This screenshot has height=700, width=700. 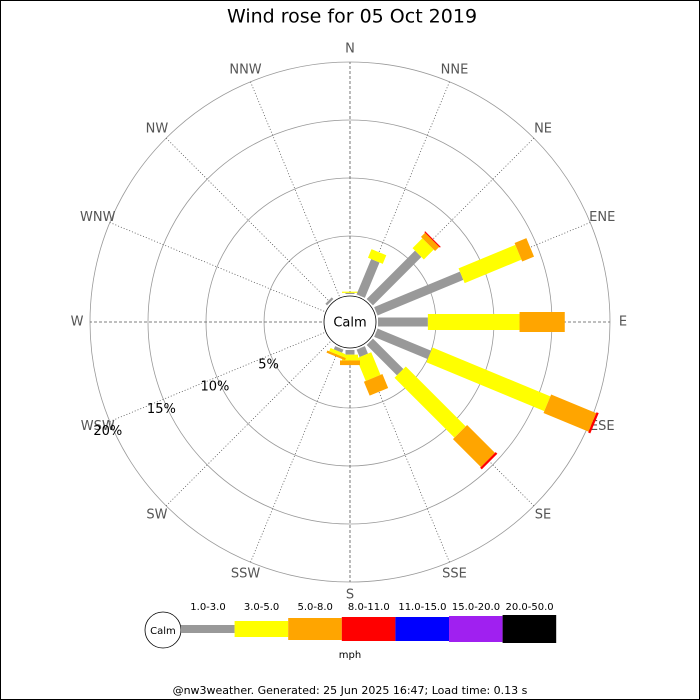 What do you see at coordinates (245, 69) in the screenshot?
I see `direction-label: NNW` at bounding box center [245, 69].